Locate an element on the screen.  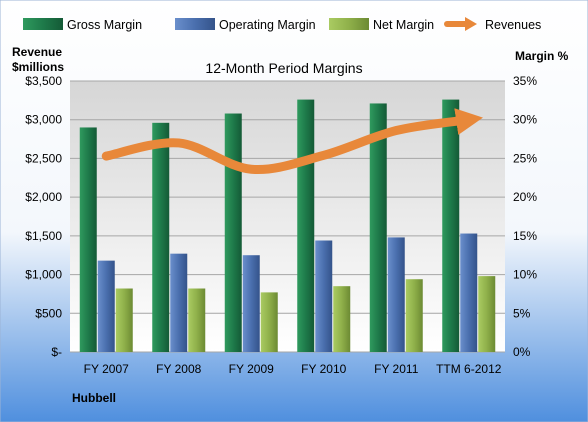
revenue-line-group is located at coordinates (292, 141).